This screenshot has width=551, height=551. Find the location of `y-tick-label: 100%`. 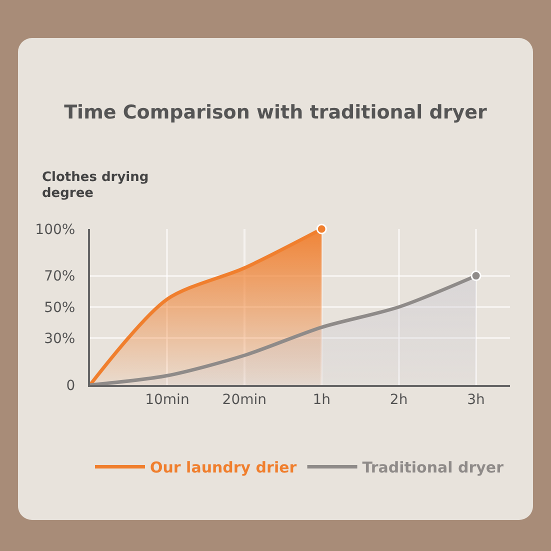

y-tick-label: 100% is located at coordinates (55, 230).